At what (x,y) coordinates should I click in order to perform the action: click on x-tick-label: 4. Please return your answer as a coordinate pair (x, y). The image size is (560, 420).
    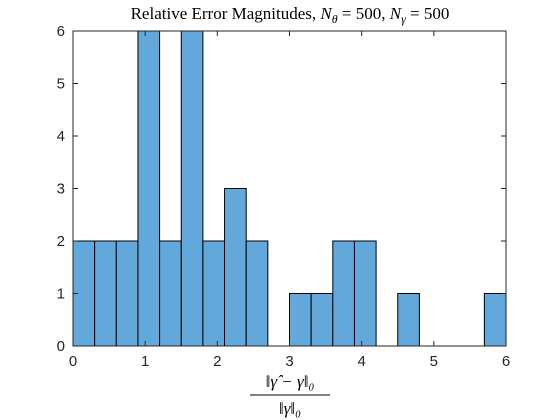
    Looking at the image, I should click on (361, 361).